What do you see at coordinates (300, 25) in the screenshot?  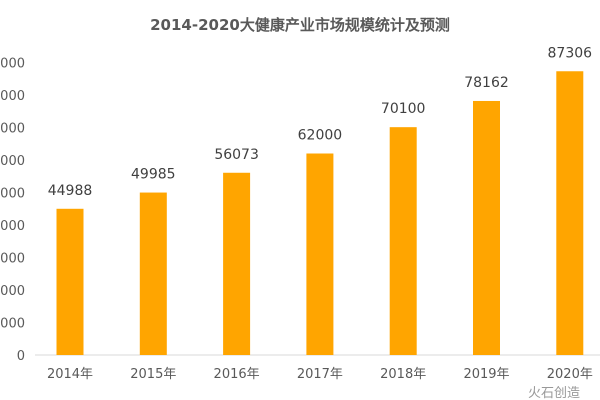 I see `chart-title: 2014-2020大健康产业市场规模统计及预测` at bounding box center [300, 25].